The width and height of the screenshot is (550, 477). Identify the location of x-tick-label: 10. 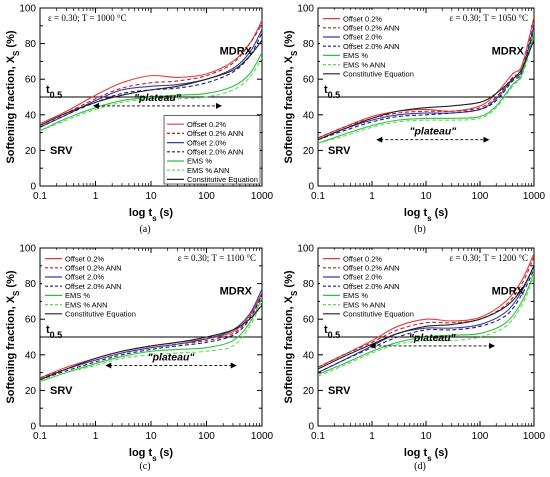
(151, 196).